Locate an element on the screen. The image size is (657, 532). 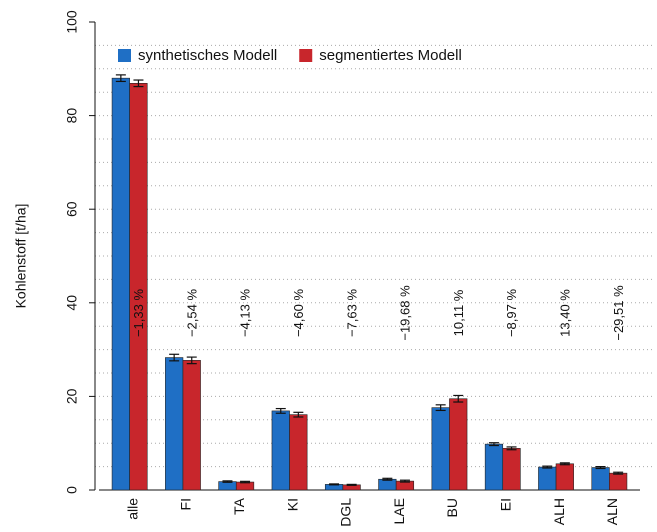
y-axis-label: Kohlenstoff [t/ha] is located at coordinates (21, 256).